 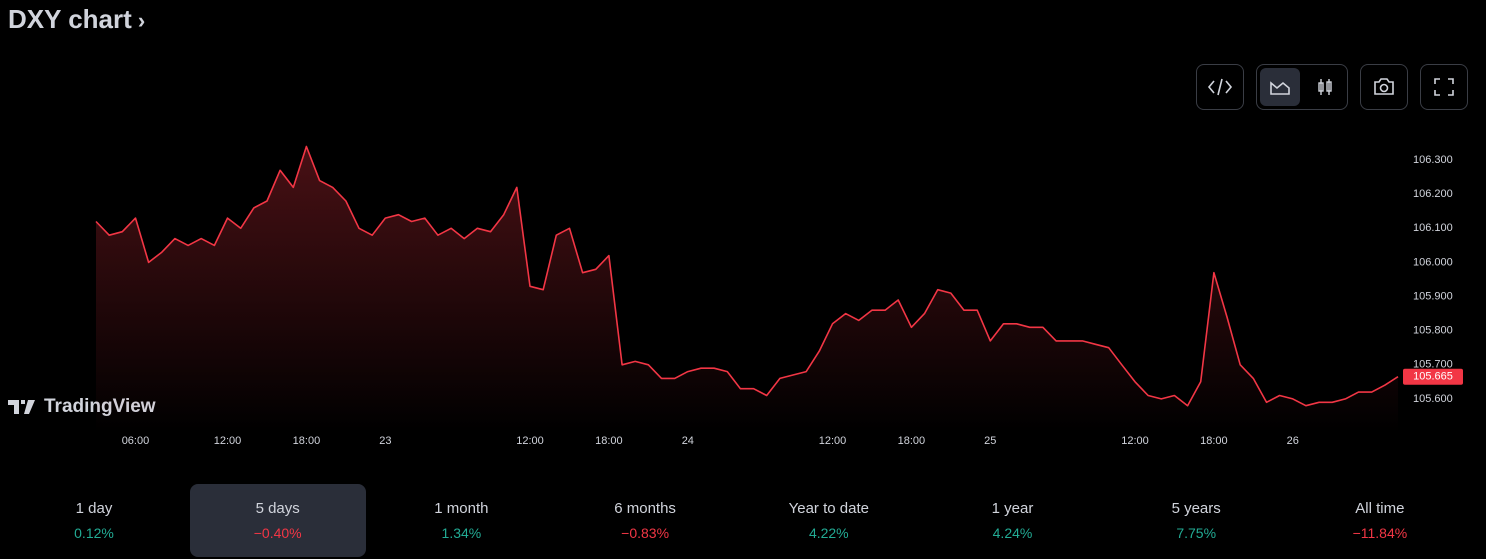 What do you see at coordinates (688, 441) in the screenshot?
I see `x-tick-label: 24` at bounding box center [688, 441].